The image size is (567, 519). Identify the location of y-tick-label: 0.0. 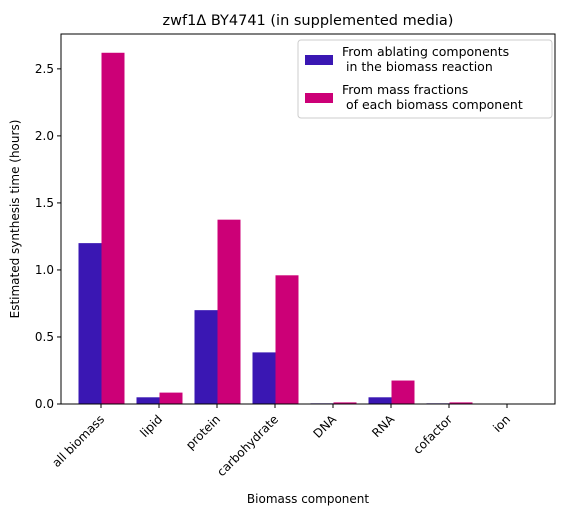
(44, 404).